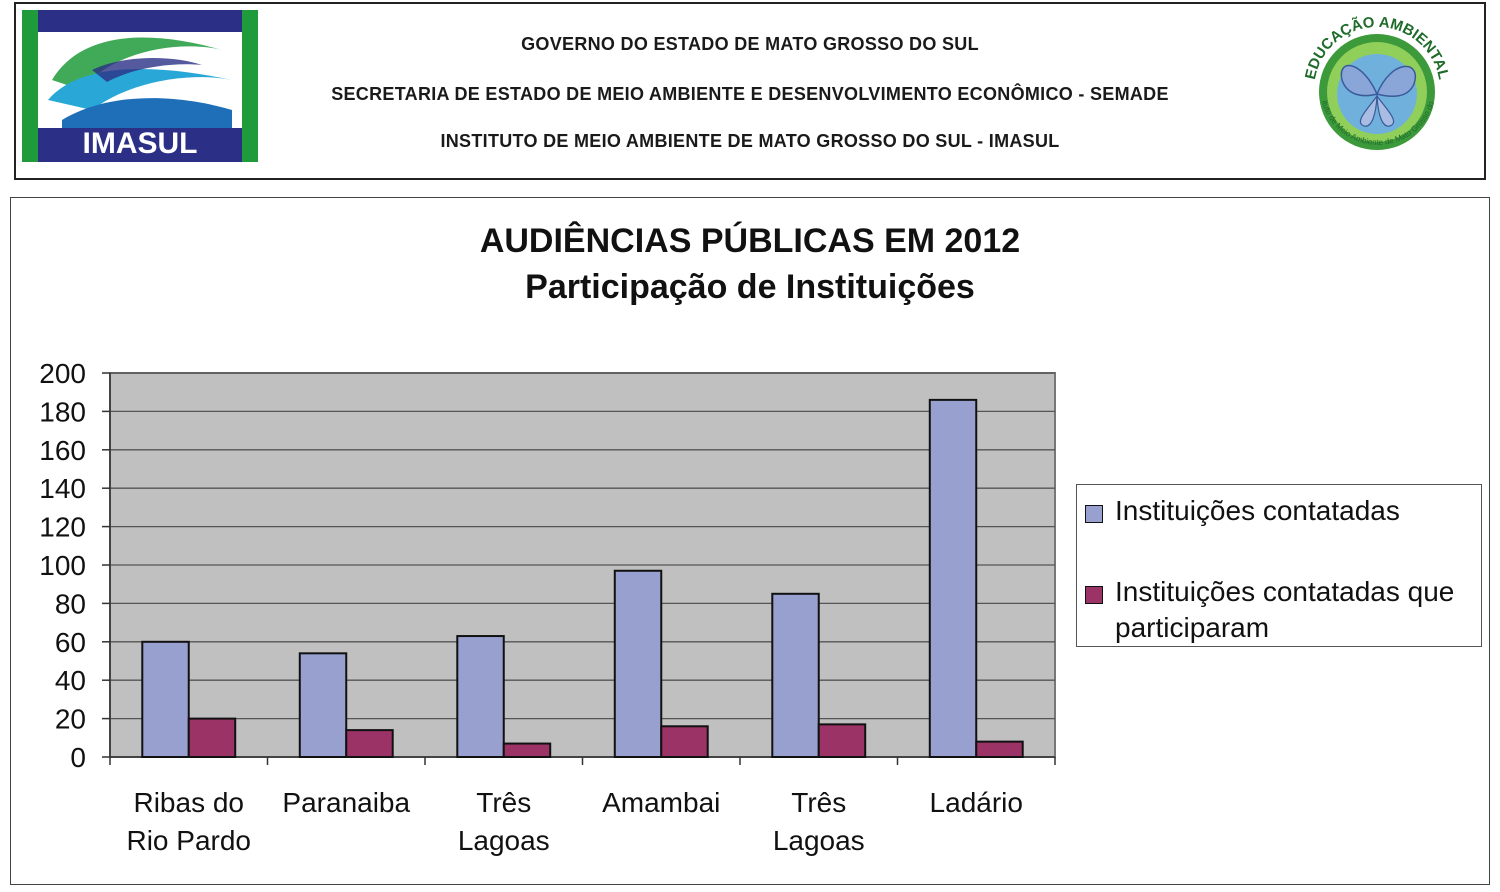 The height and width of the screenshot is (892, 1500). Describe the element at coordinates (70, 719) in the screenshot. I see `y-tick-label: 20` at that location.